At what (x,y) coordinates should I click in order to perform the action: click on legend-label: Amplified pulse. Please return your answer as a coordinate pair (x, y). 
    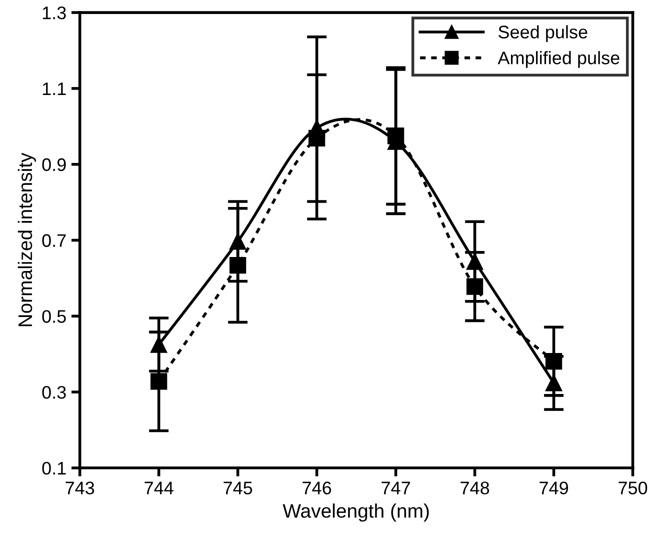
    Looking at the image, I should click on (559, 59).